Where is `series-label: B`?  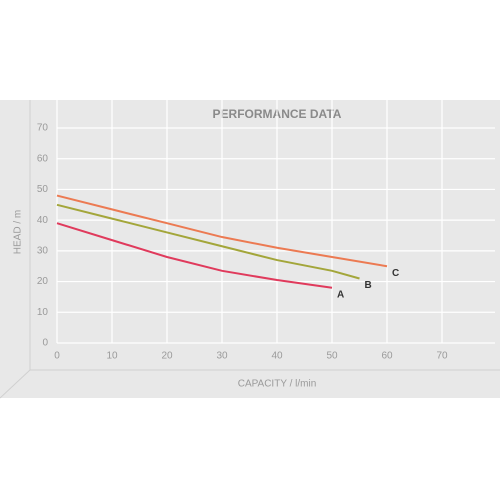
series-label: B is located at coordinates (368, 285).